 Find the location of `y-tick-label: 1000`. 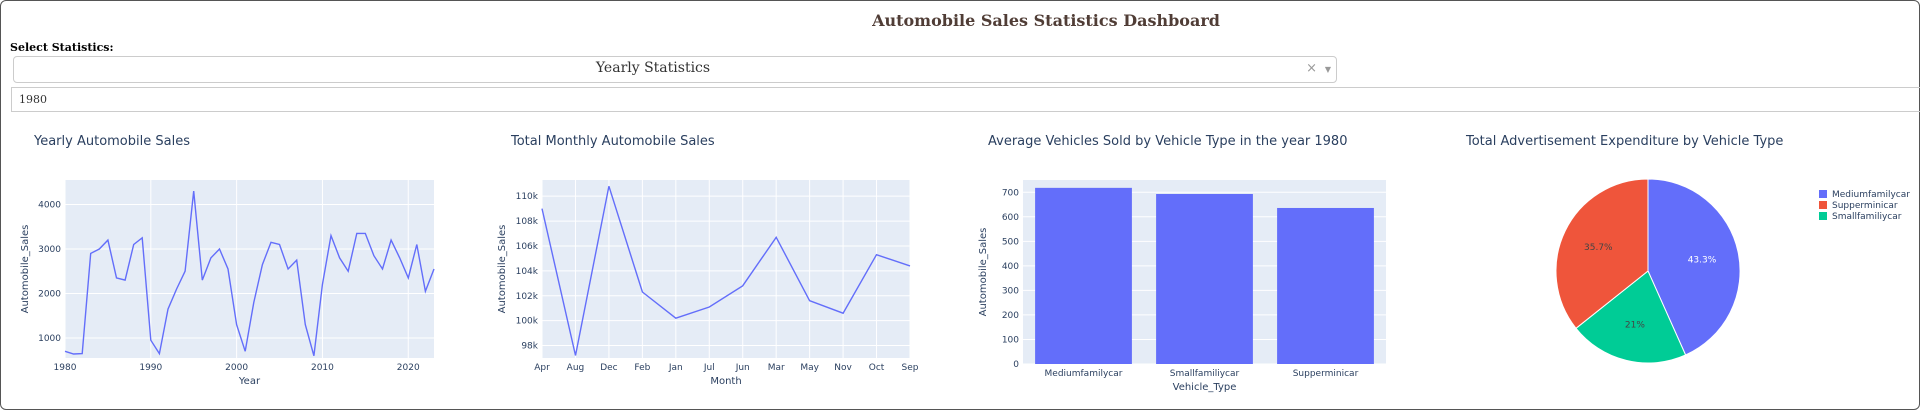

y-tick-label: 1000 is located at coordinates (49, 339).